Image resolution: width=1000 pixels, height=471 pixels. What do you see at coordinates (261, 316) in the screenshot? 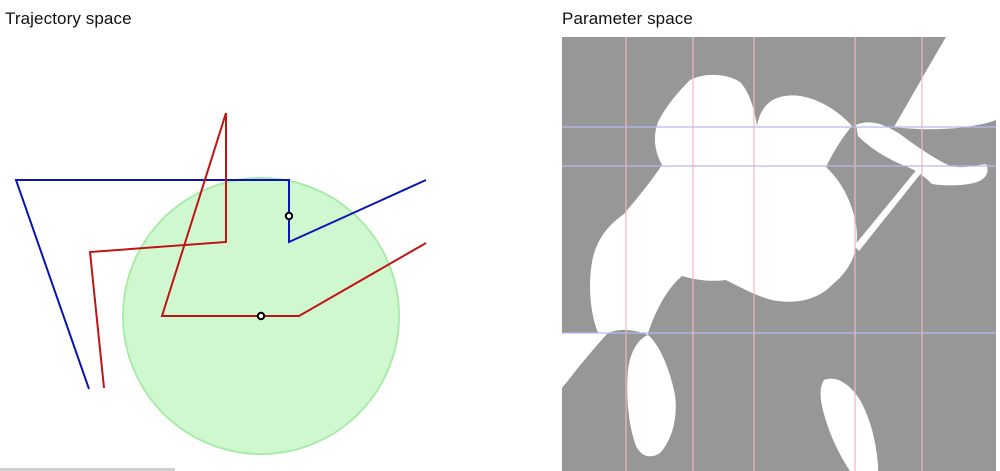
I see `red-trajectory-handle` at bounding box center [261, 316].